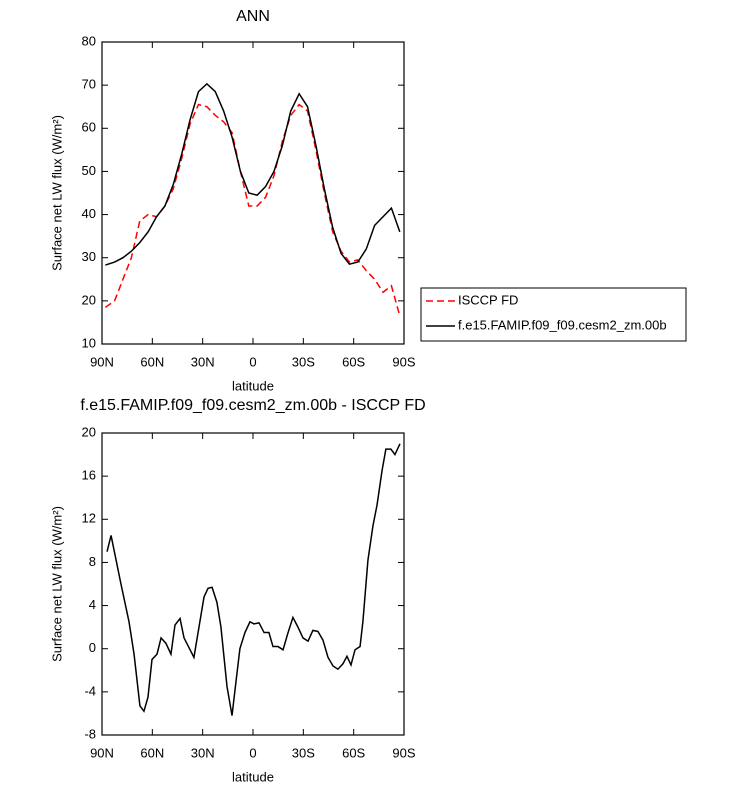 The image size is (733, 790). What do you see at coordinates (89, 170) in the screenshot?
I see `y-tick-label: 50` at bounding box center [89, 170].